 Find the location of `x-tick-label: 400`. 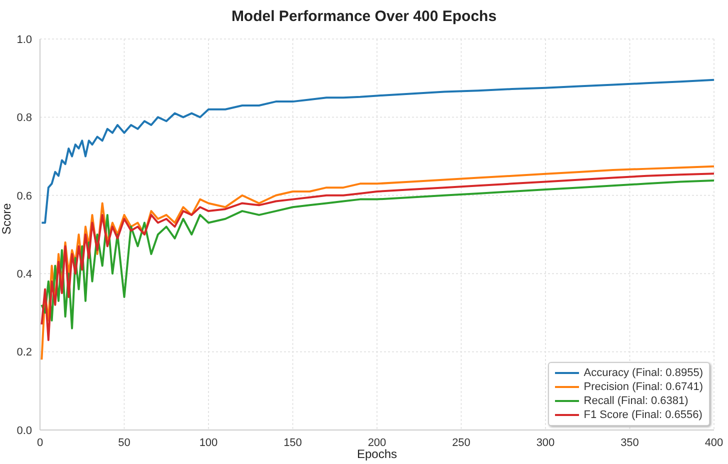

x-tick-label: 400 is located at coordinates (714, 442).